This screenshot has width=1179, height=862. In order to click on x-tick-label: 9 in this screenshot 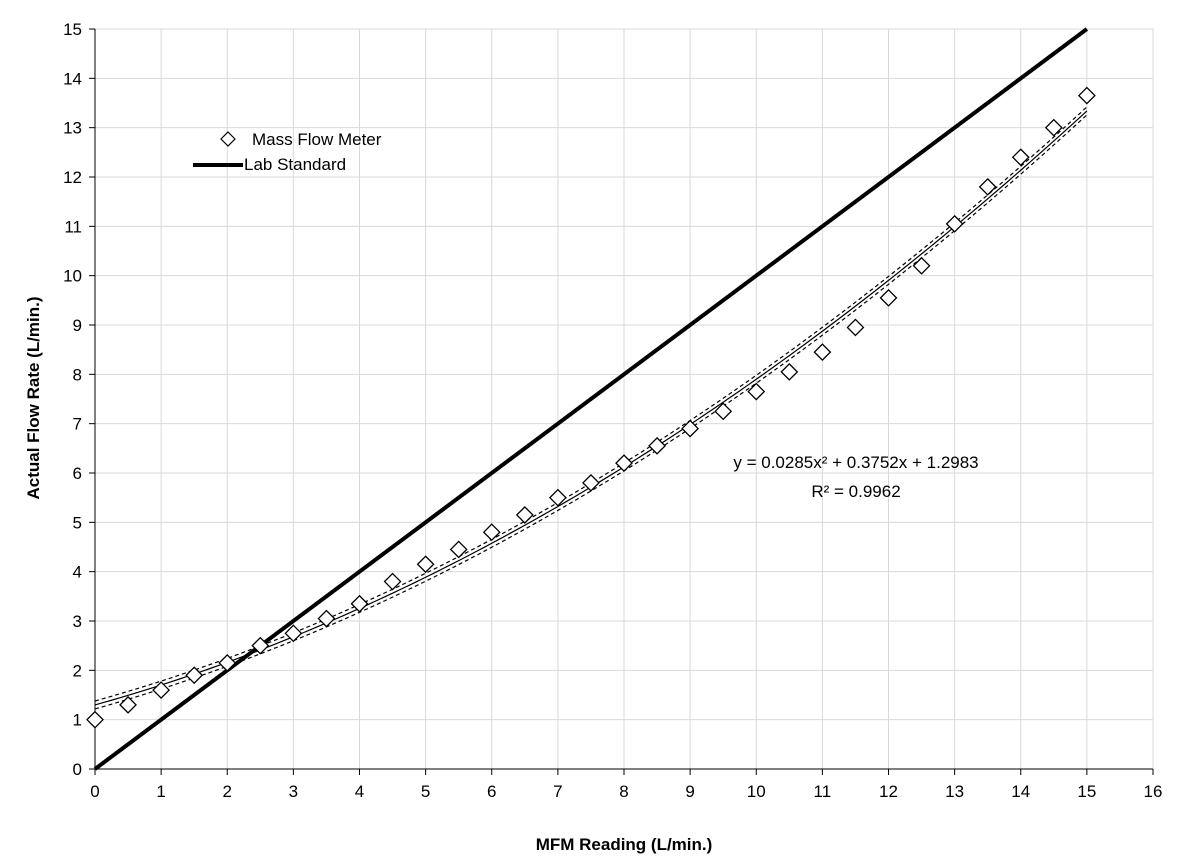, I will do `click(689, 791)`.